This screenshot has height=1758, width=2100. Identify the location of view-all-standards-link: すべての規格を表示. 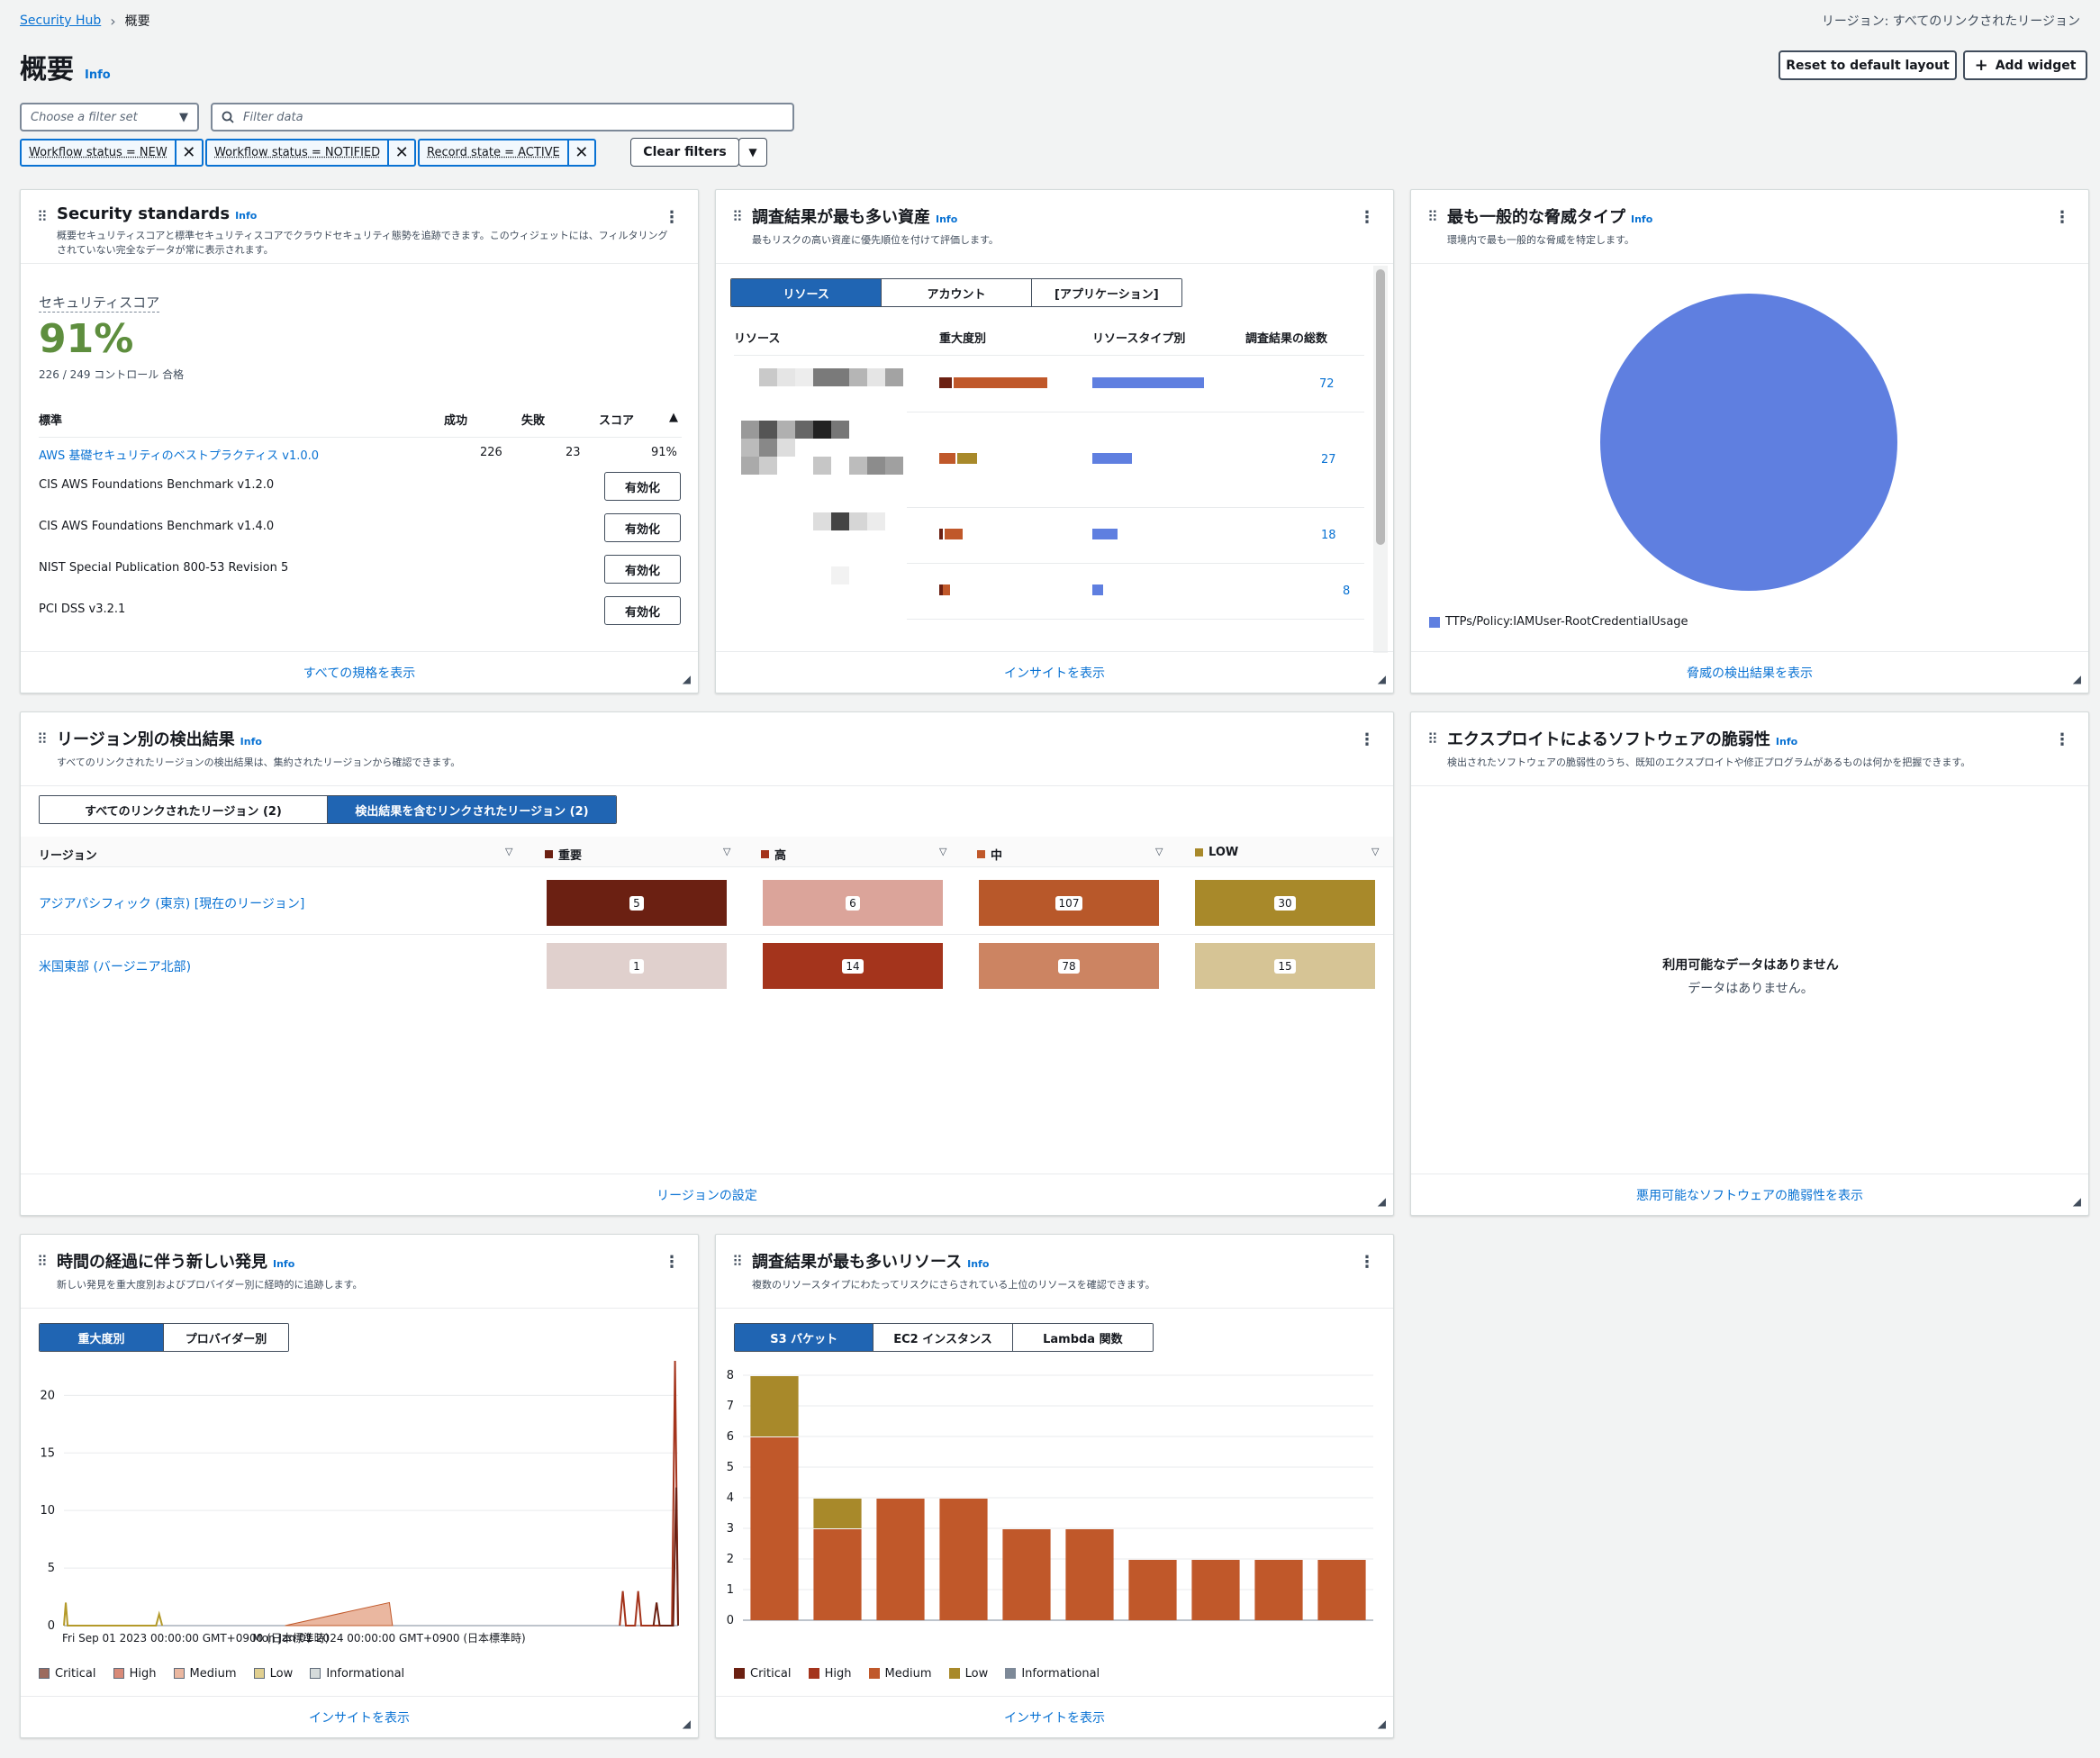
(359, 673).